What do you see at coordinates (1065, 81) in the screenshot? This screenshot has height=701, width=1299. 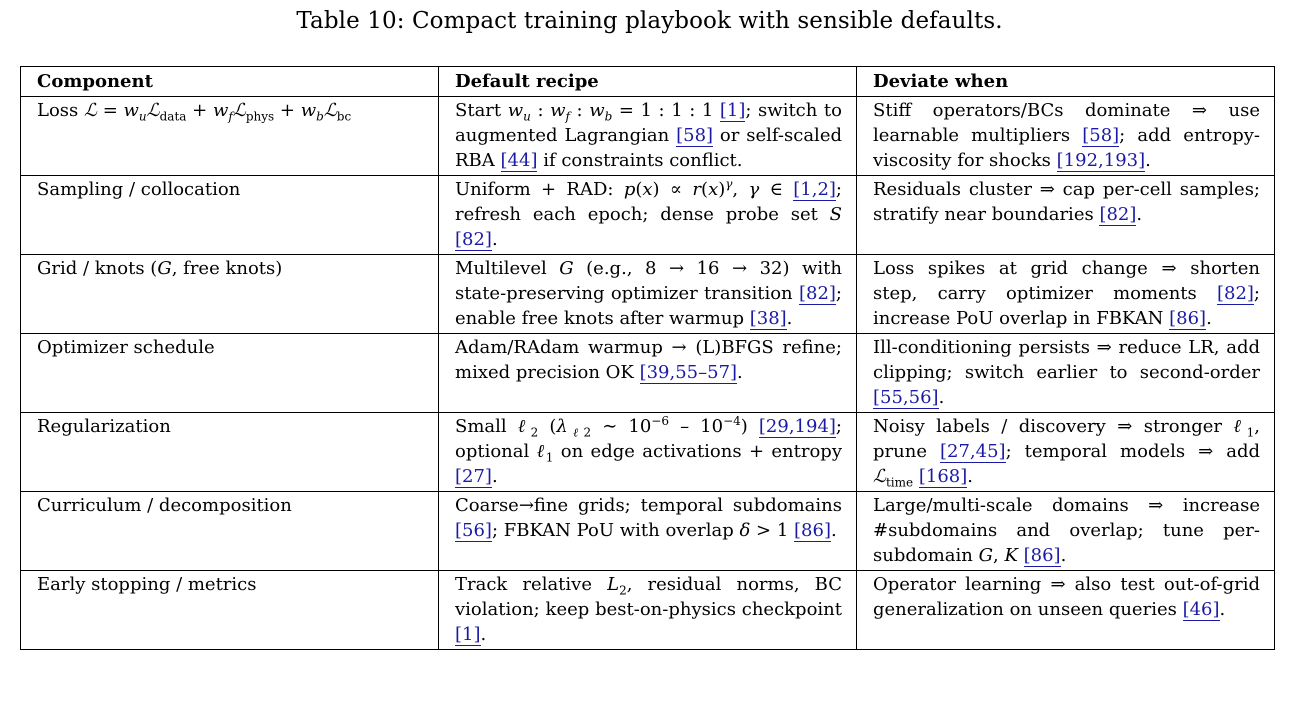 I see `header-deviate-when: Deviate when` at bounding box center [1065, 81].